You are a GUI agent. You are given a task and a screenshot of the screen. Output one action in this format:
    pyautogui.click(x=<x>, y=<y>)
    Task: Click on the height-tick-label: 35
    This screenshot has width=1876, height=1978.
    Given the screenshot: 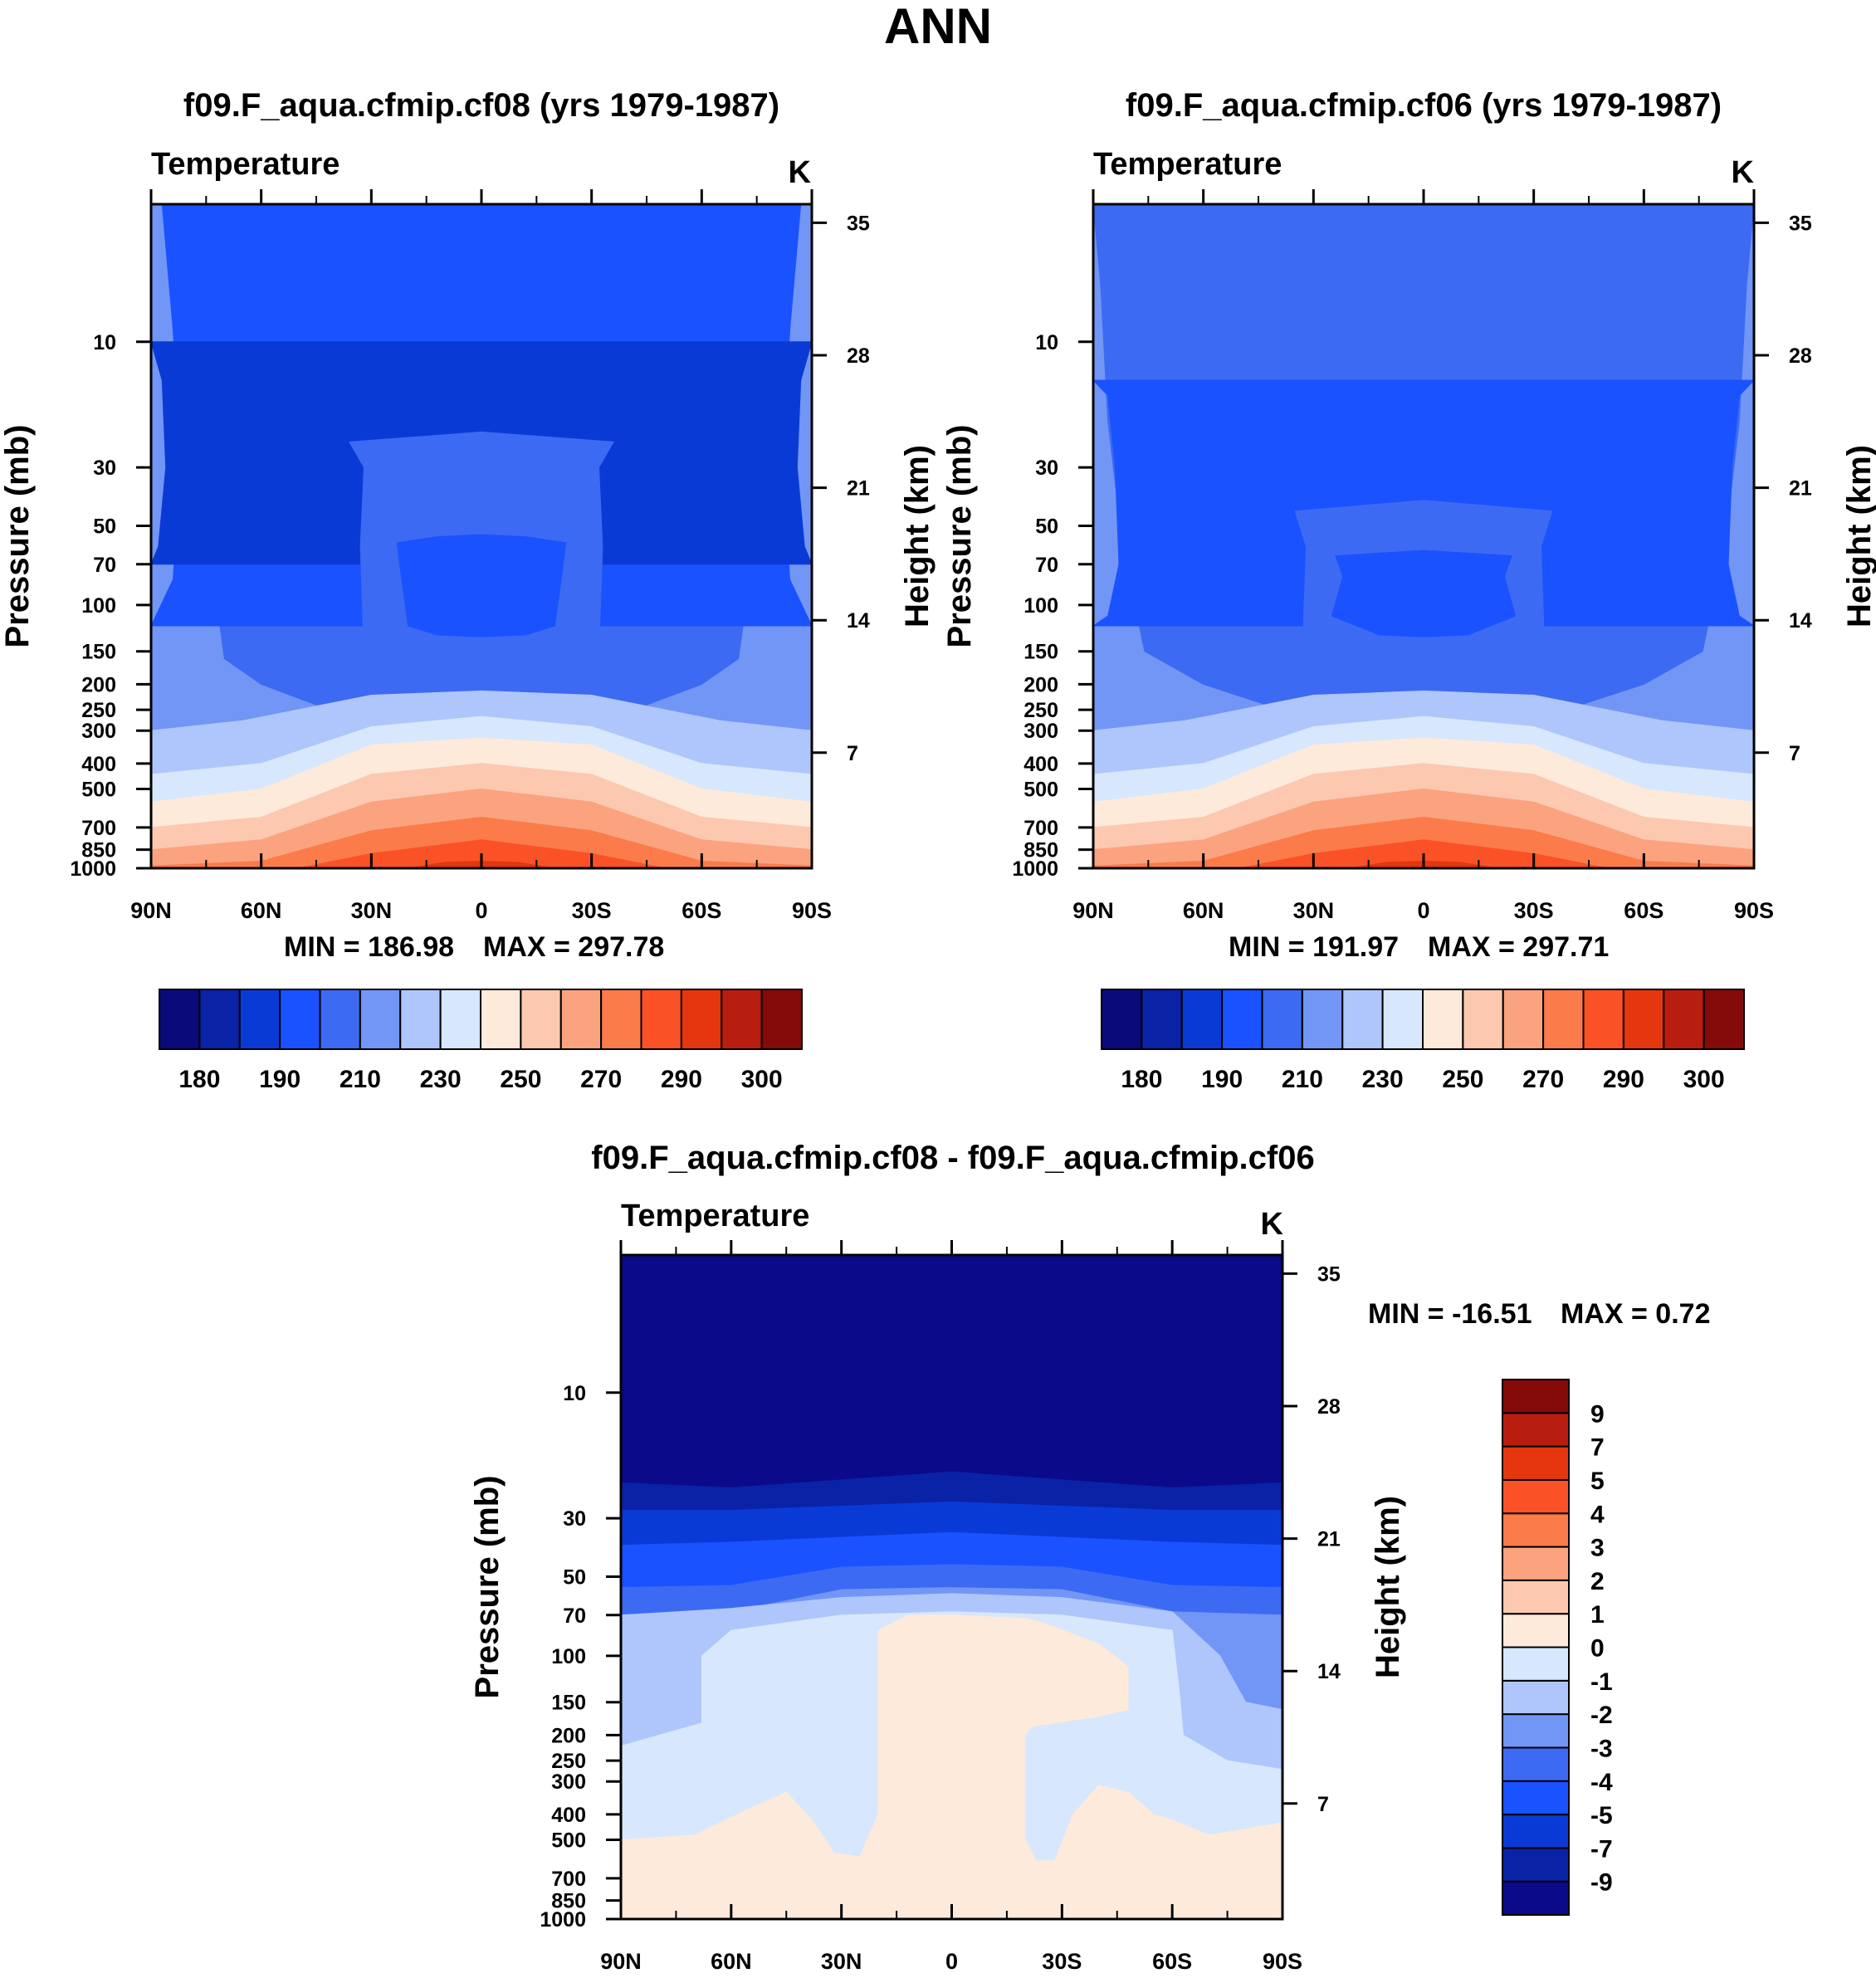 What is the action you would take?
    pyautogui.click(x=859, y=224)
    